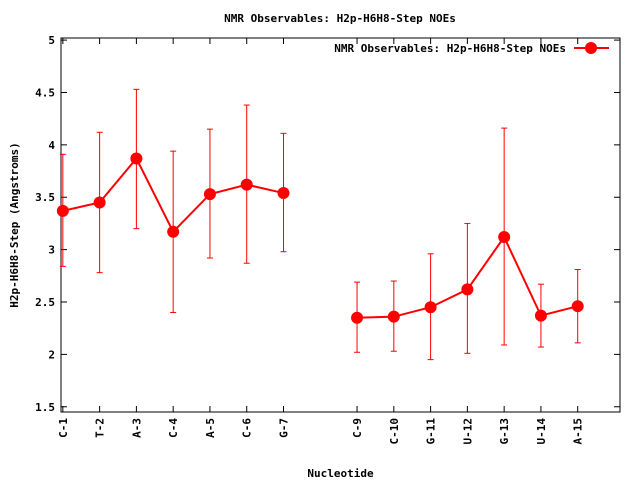 This screenshot has width=640, height=480. What do you see at coordinates (51, 40) in the screenshot?
I see `y-tick-label: 5` at bounding box center [51, 40].